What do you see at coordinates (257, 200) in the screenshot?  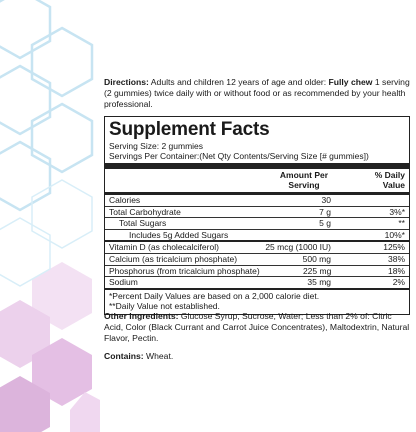 I see `facts-row-calories: Calories 30` at bounding box center [257, 200].